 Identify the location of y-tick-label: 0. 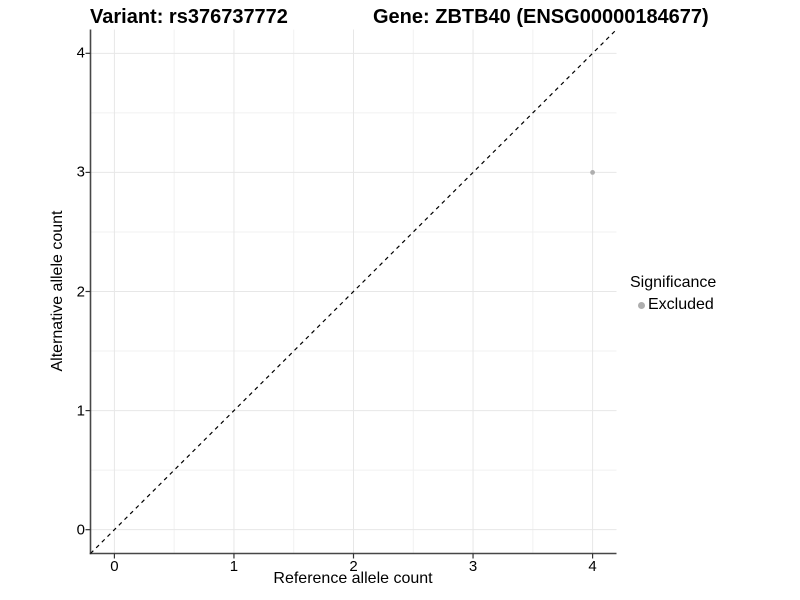
(80, 530).